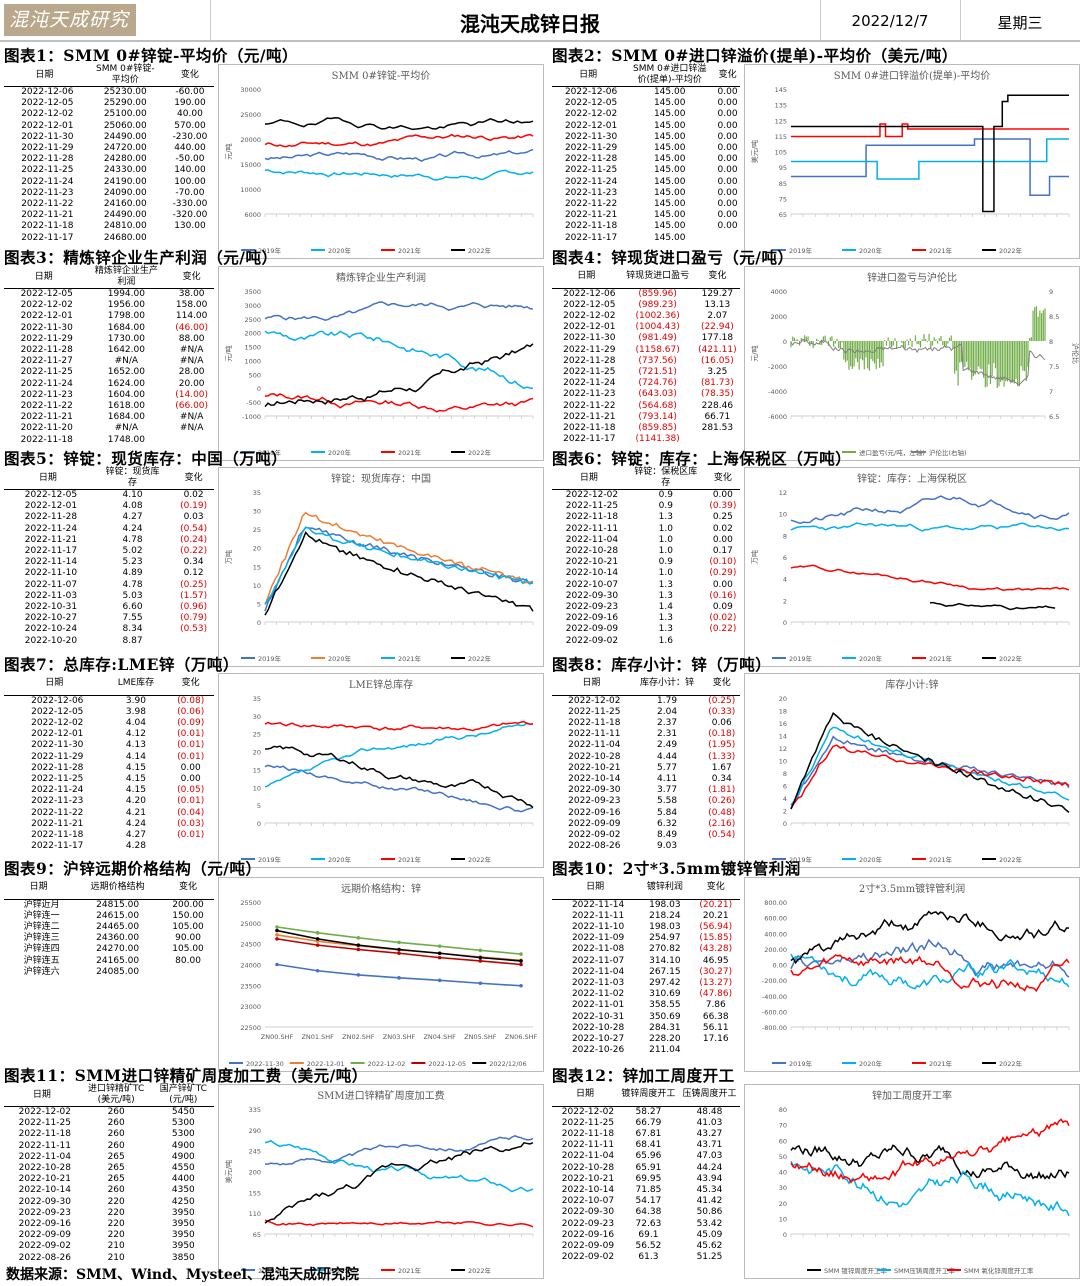 Image resolution: width=1080 pixels, height=1286 pixels. Describe the element at coordinates (667, 722) in the screenshot. I see `table-cell: 2.37` at that location.